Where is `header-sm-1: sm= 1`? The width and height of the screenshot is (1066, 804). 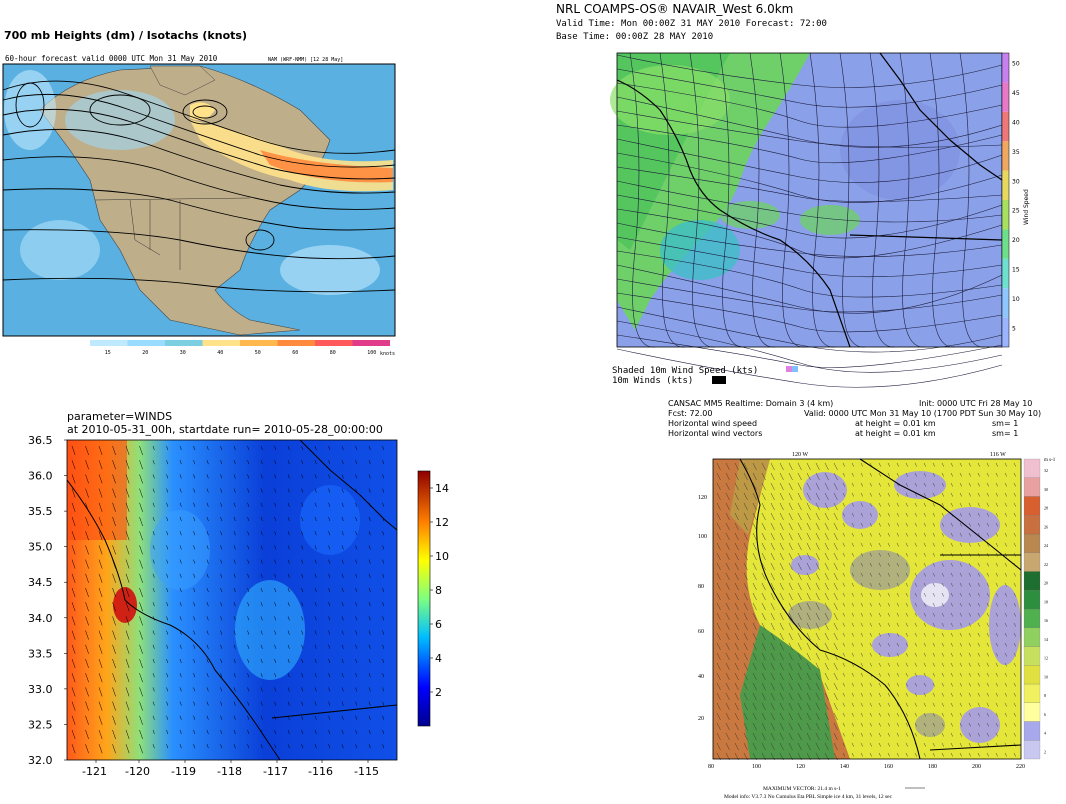 header-sm-1: sm= 1 is located at coordinates (1005, 423).